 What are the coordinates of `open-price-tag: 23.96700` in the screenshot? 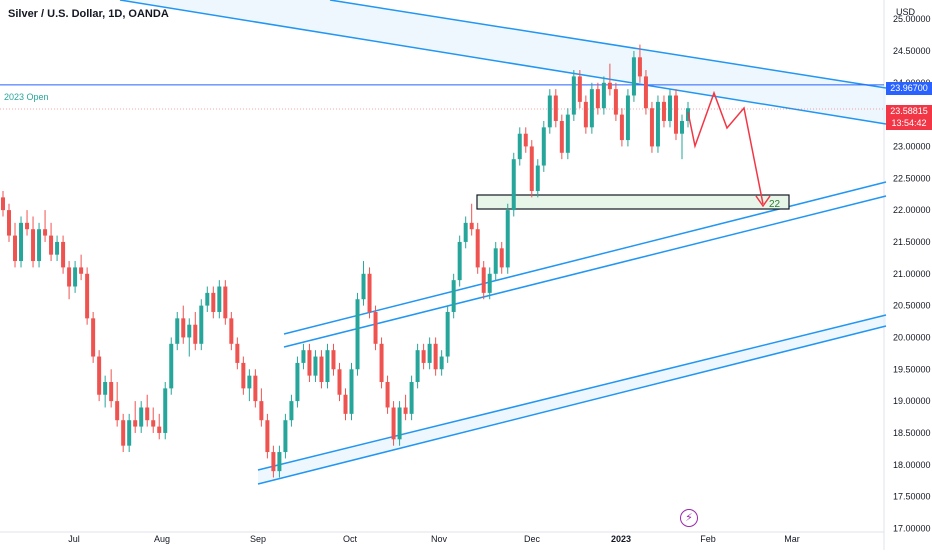 It's located at (909, 88).